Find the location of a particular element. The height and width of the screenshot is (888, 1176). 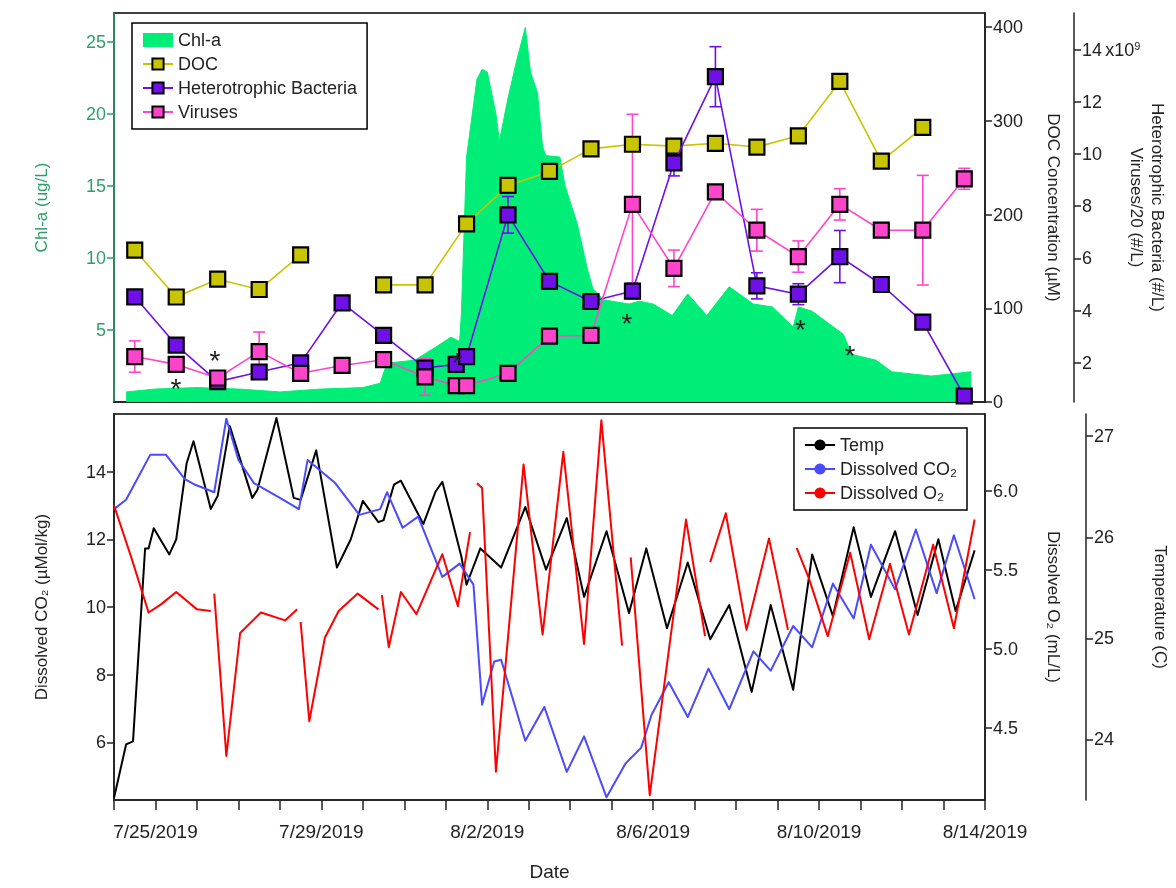

y-tick-label: 8 is located at coordinates (100, 674).